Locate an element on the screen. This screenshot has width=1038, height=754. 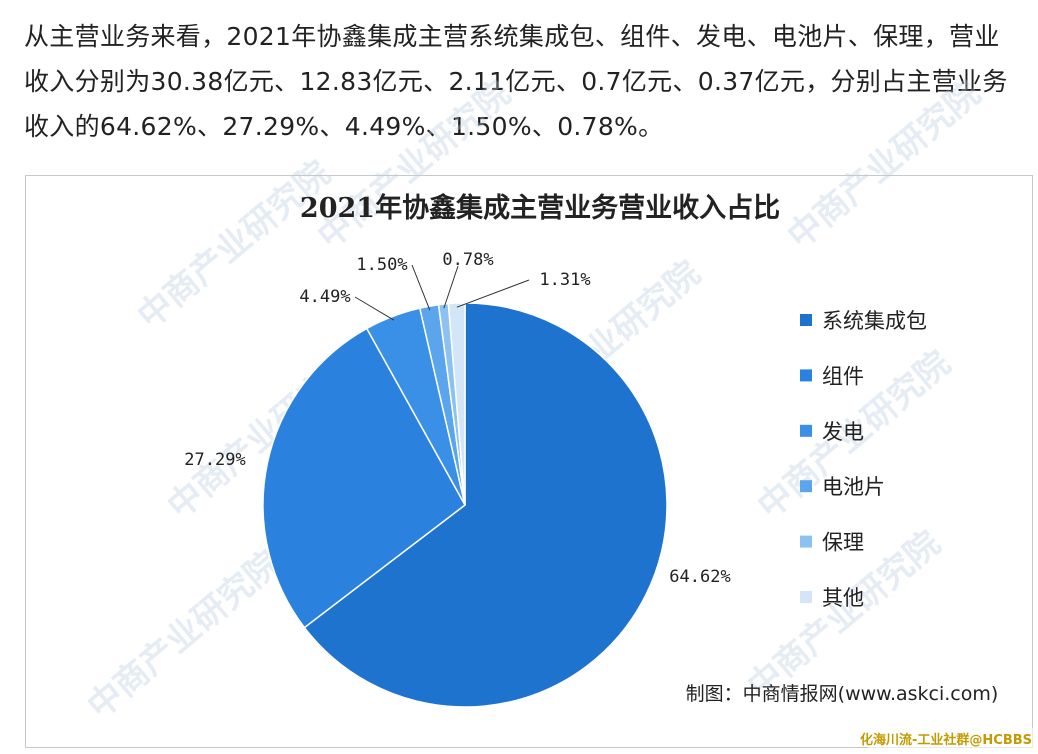
legend-label: 保理 is located at coordinates (843, 543).